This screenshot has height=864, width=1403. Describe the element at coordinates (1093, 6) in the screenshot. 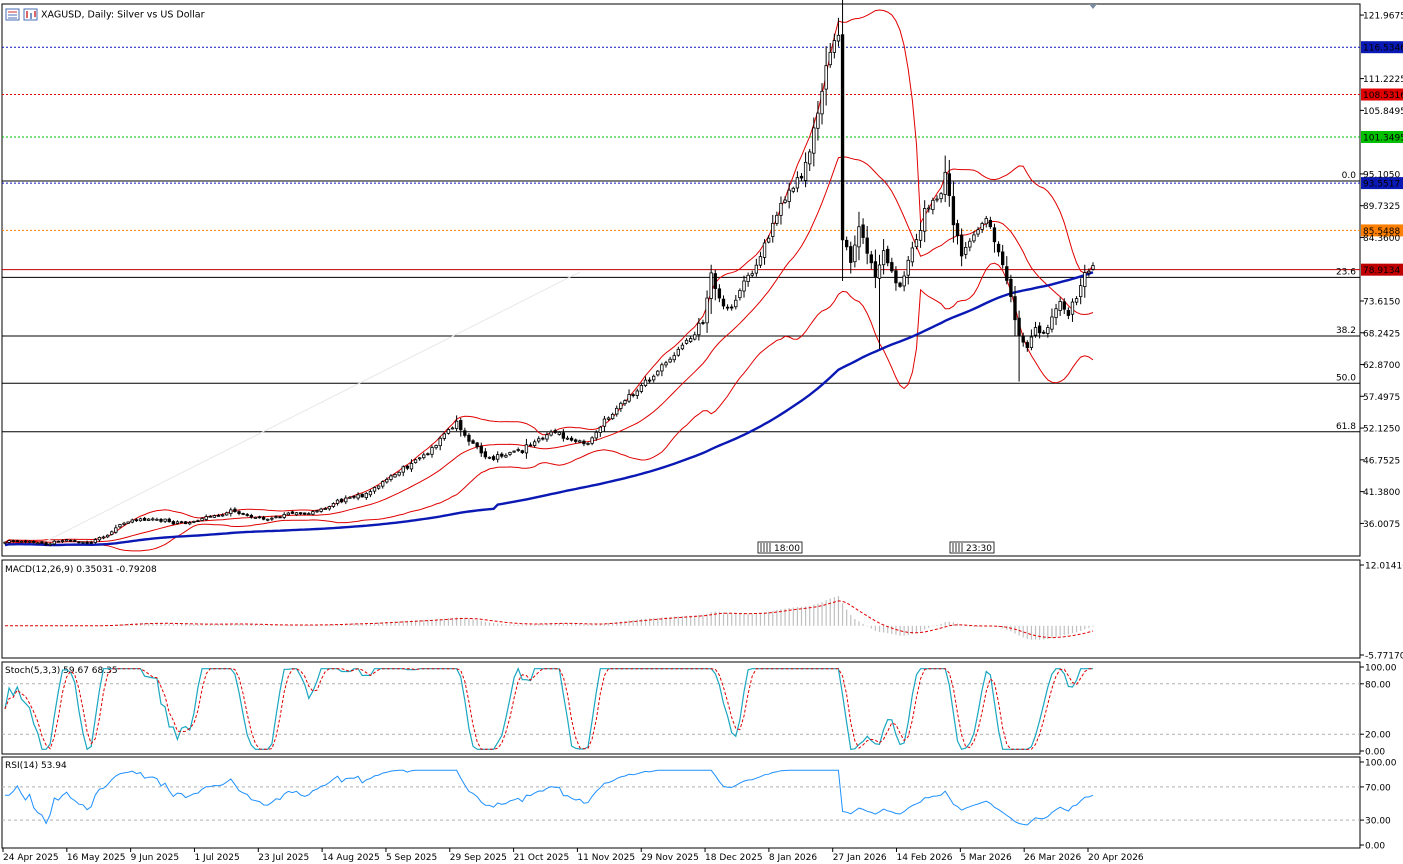

I see `chart-shift-marker-icon` at that location.